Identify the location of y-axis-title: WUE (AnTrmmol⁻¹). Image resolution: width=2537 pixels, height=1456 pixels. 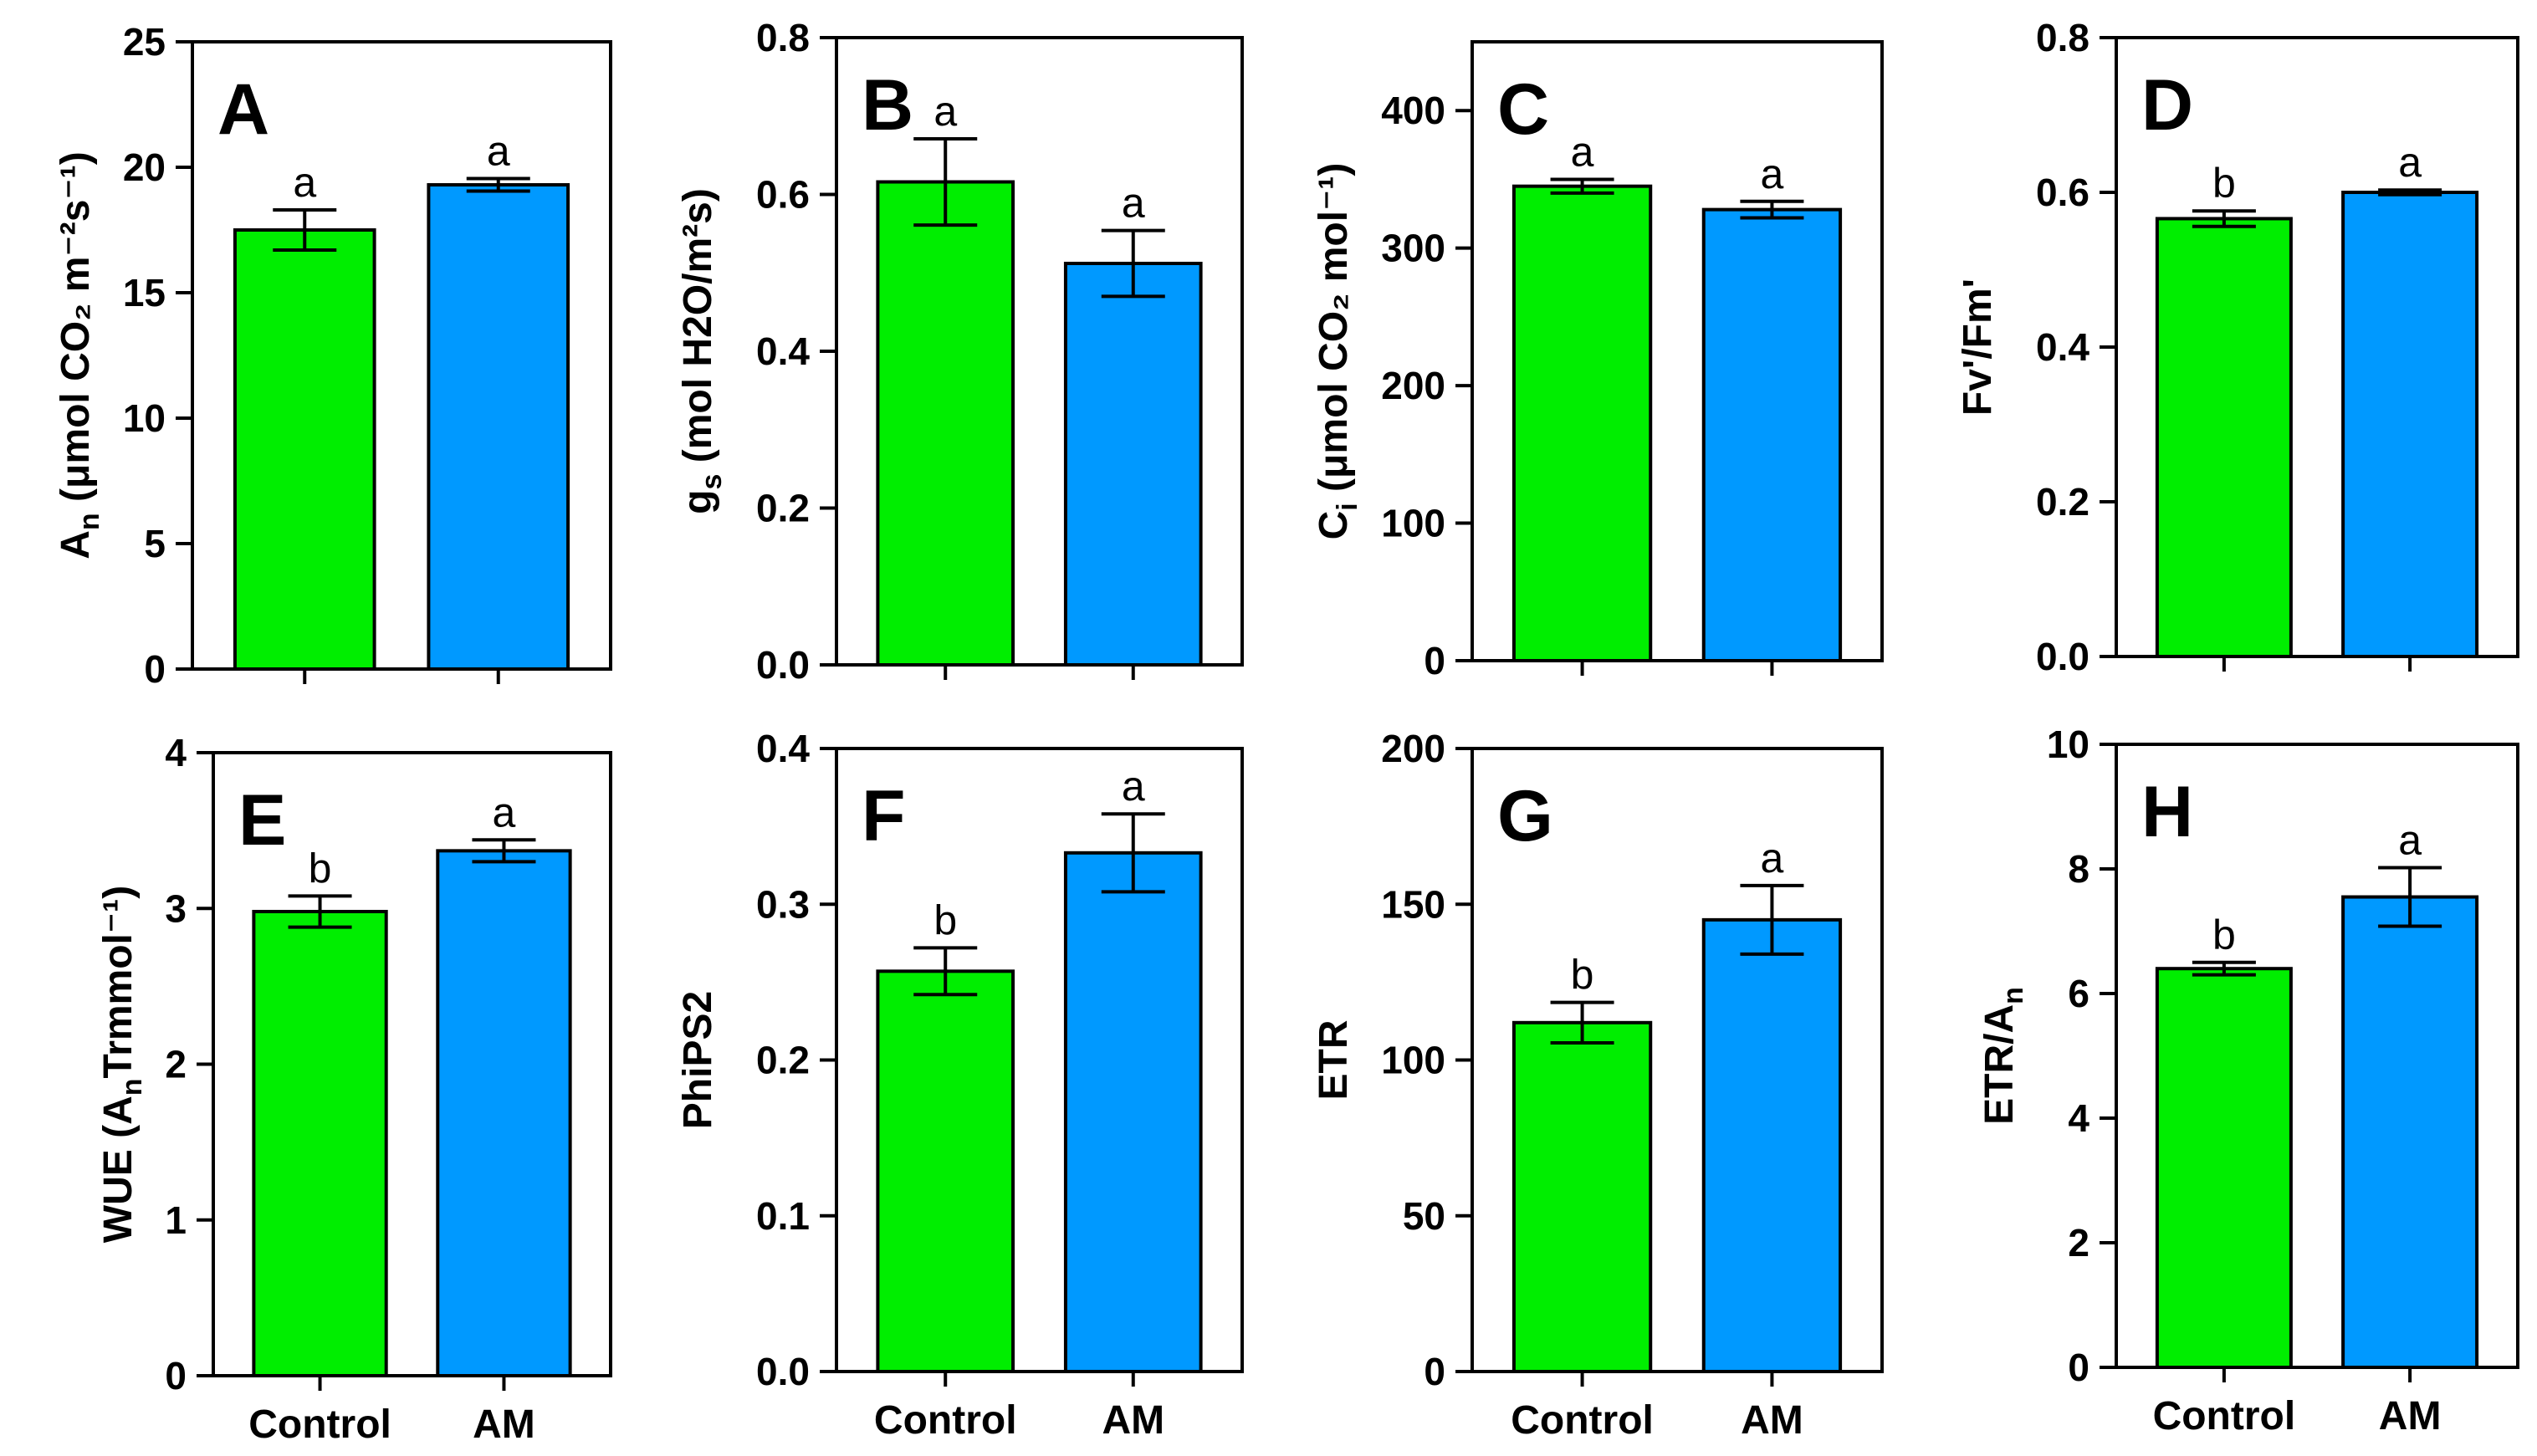
(122, 1064).